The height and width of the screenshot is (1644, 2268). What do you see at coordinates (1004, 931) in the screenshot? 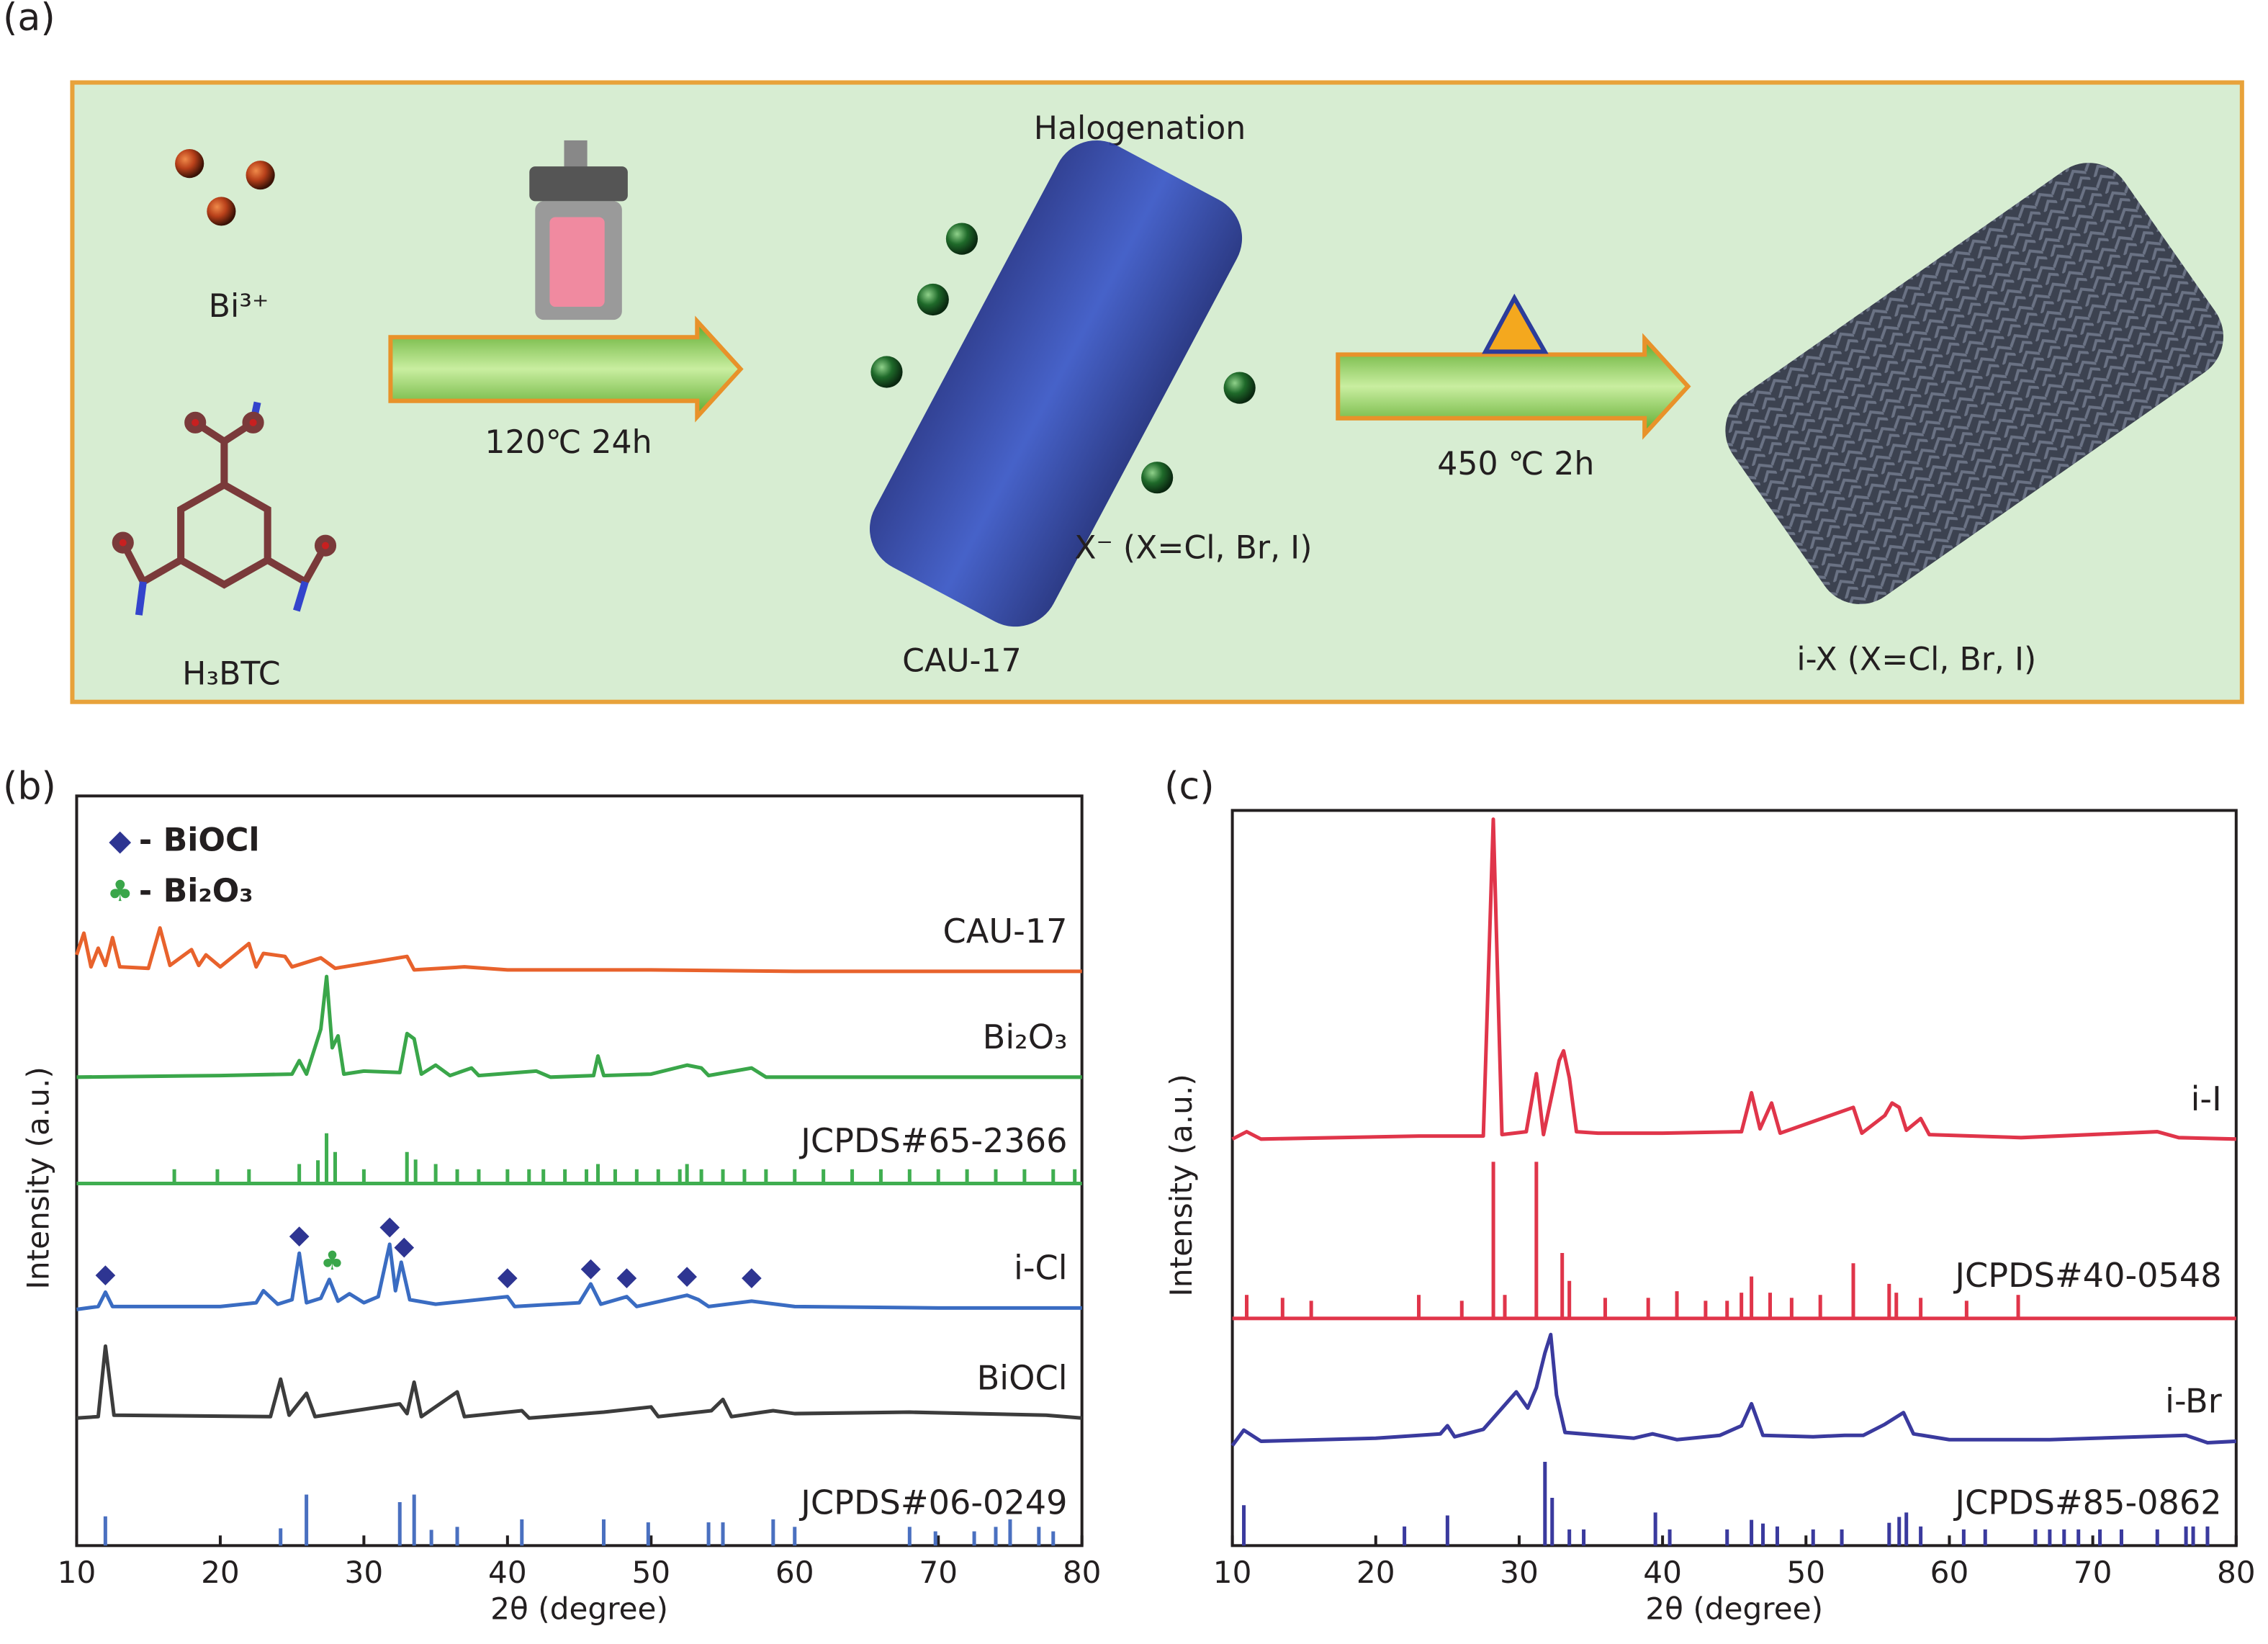
I see `series-label: CAU-17` at bounding box center [1004, 931].